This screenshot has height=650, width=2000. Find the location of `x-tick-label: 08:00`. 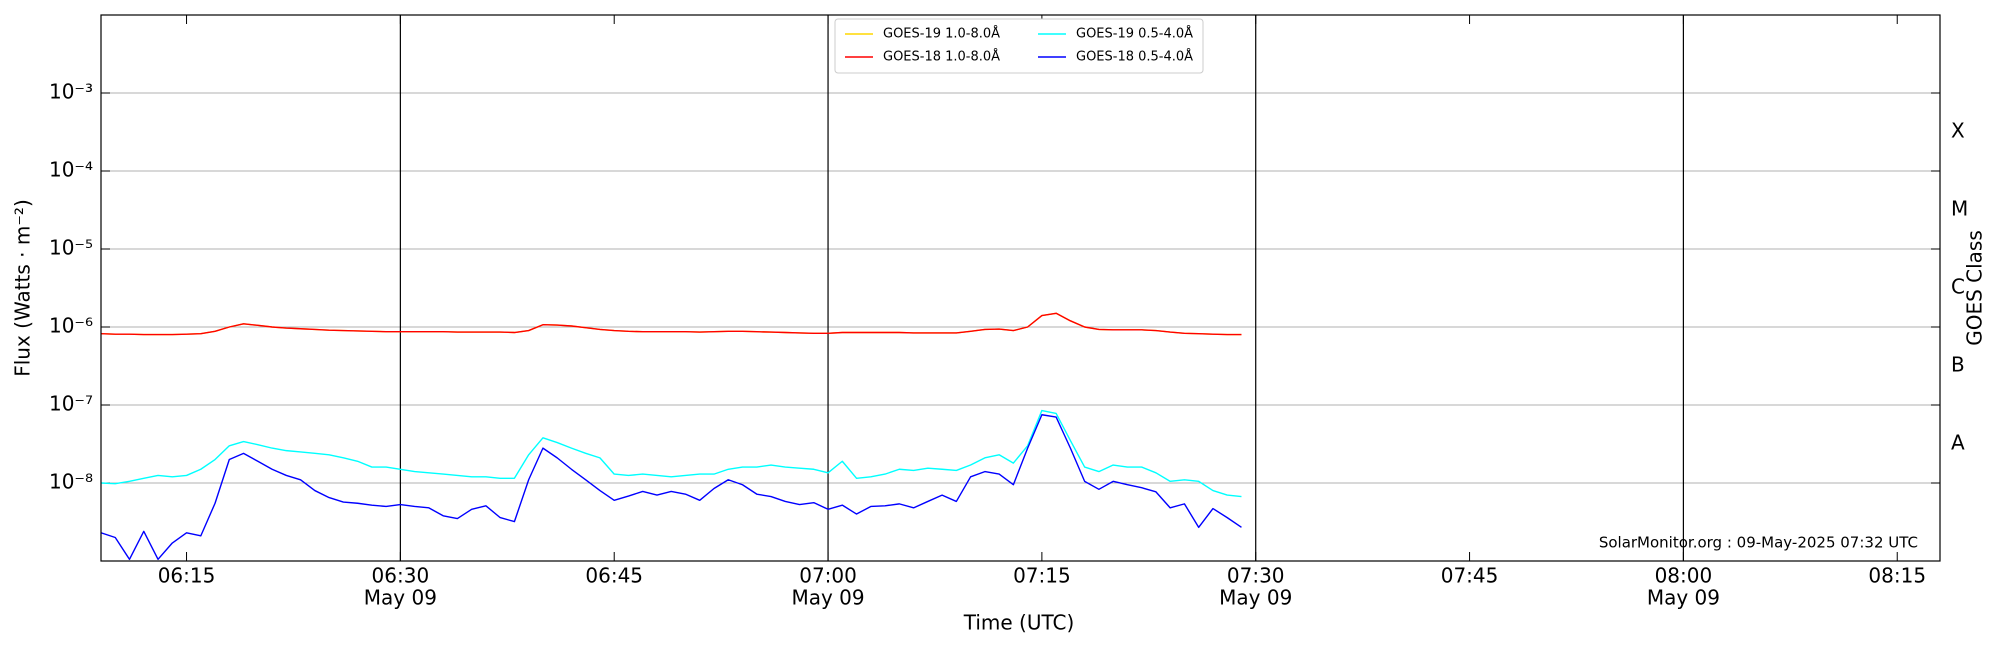

x-tick-label: 08:00 is located at coordinates (1684, 576).